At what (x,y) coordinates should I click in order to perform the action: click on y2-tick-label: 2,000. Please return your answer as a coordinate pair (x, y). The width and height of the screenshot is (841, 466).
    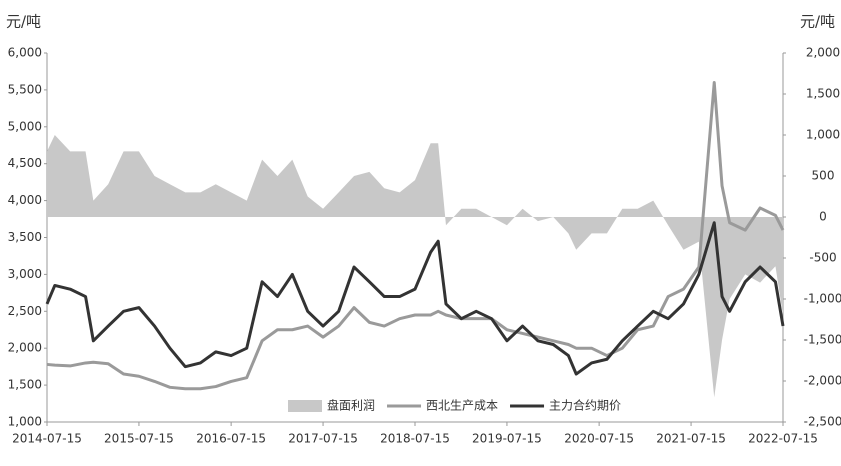
    Looking at the image, I should click on (823, 53).